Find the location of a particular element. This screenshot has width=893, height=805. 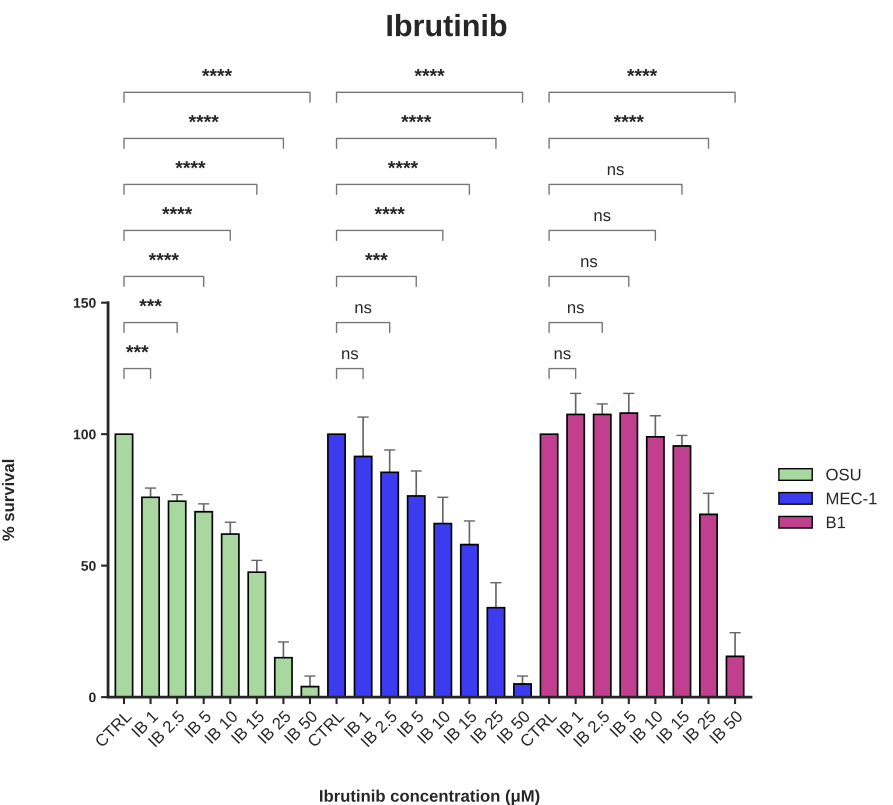

y-axis-title: % survival is located at coordinates (8, 500).